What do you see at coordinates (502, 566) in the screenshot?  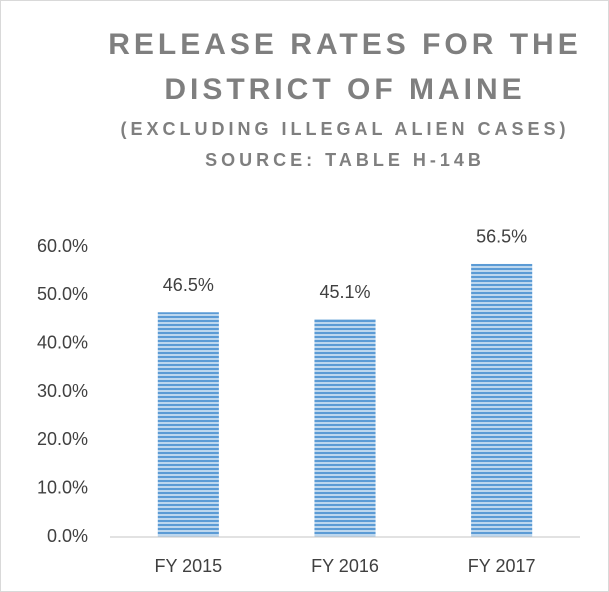 I see `x-tick-label: FY 2017` at bounding box center [502, 566].